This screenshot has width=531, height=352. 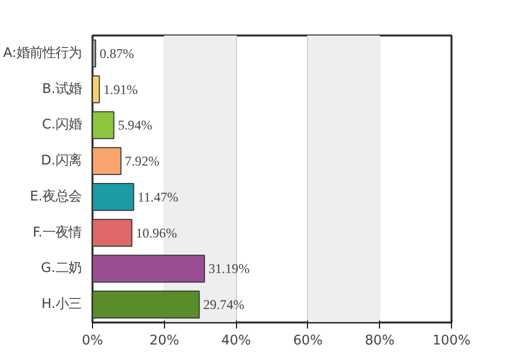 What do you see at coordinates (158, 196) in the screenshot?
I see `data-label: 11.47%` at bounding box center [158, 196].